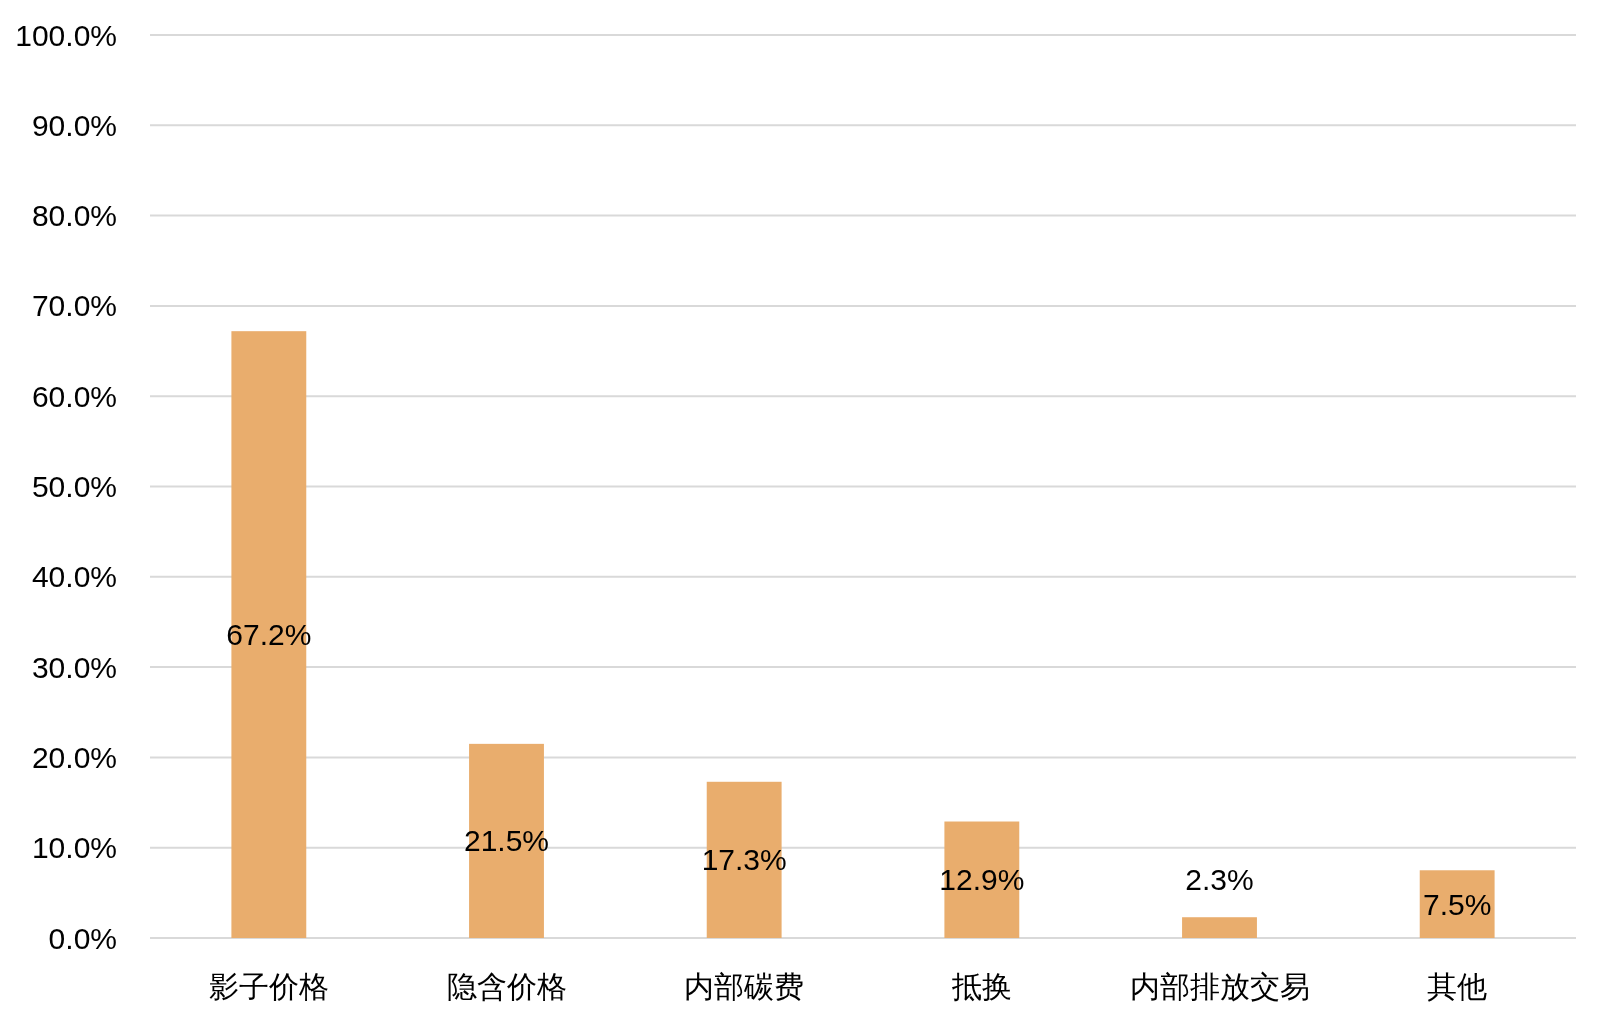  I want to click on x-tick-label: 抵换, so click(981, 986).